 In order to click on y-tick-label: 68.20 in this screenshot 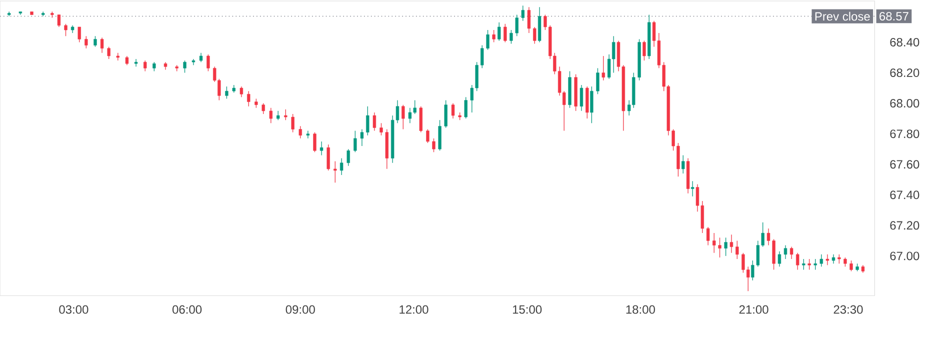, I will do `click(905, 73)`.